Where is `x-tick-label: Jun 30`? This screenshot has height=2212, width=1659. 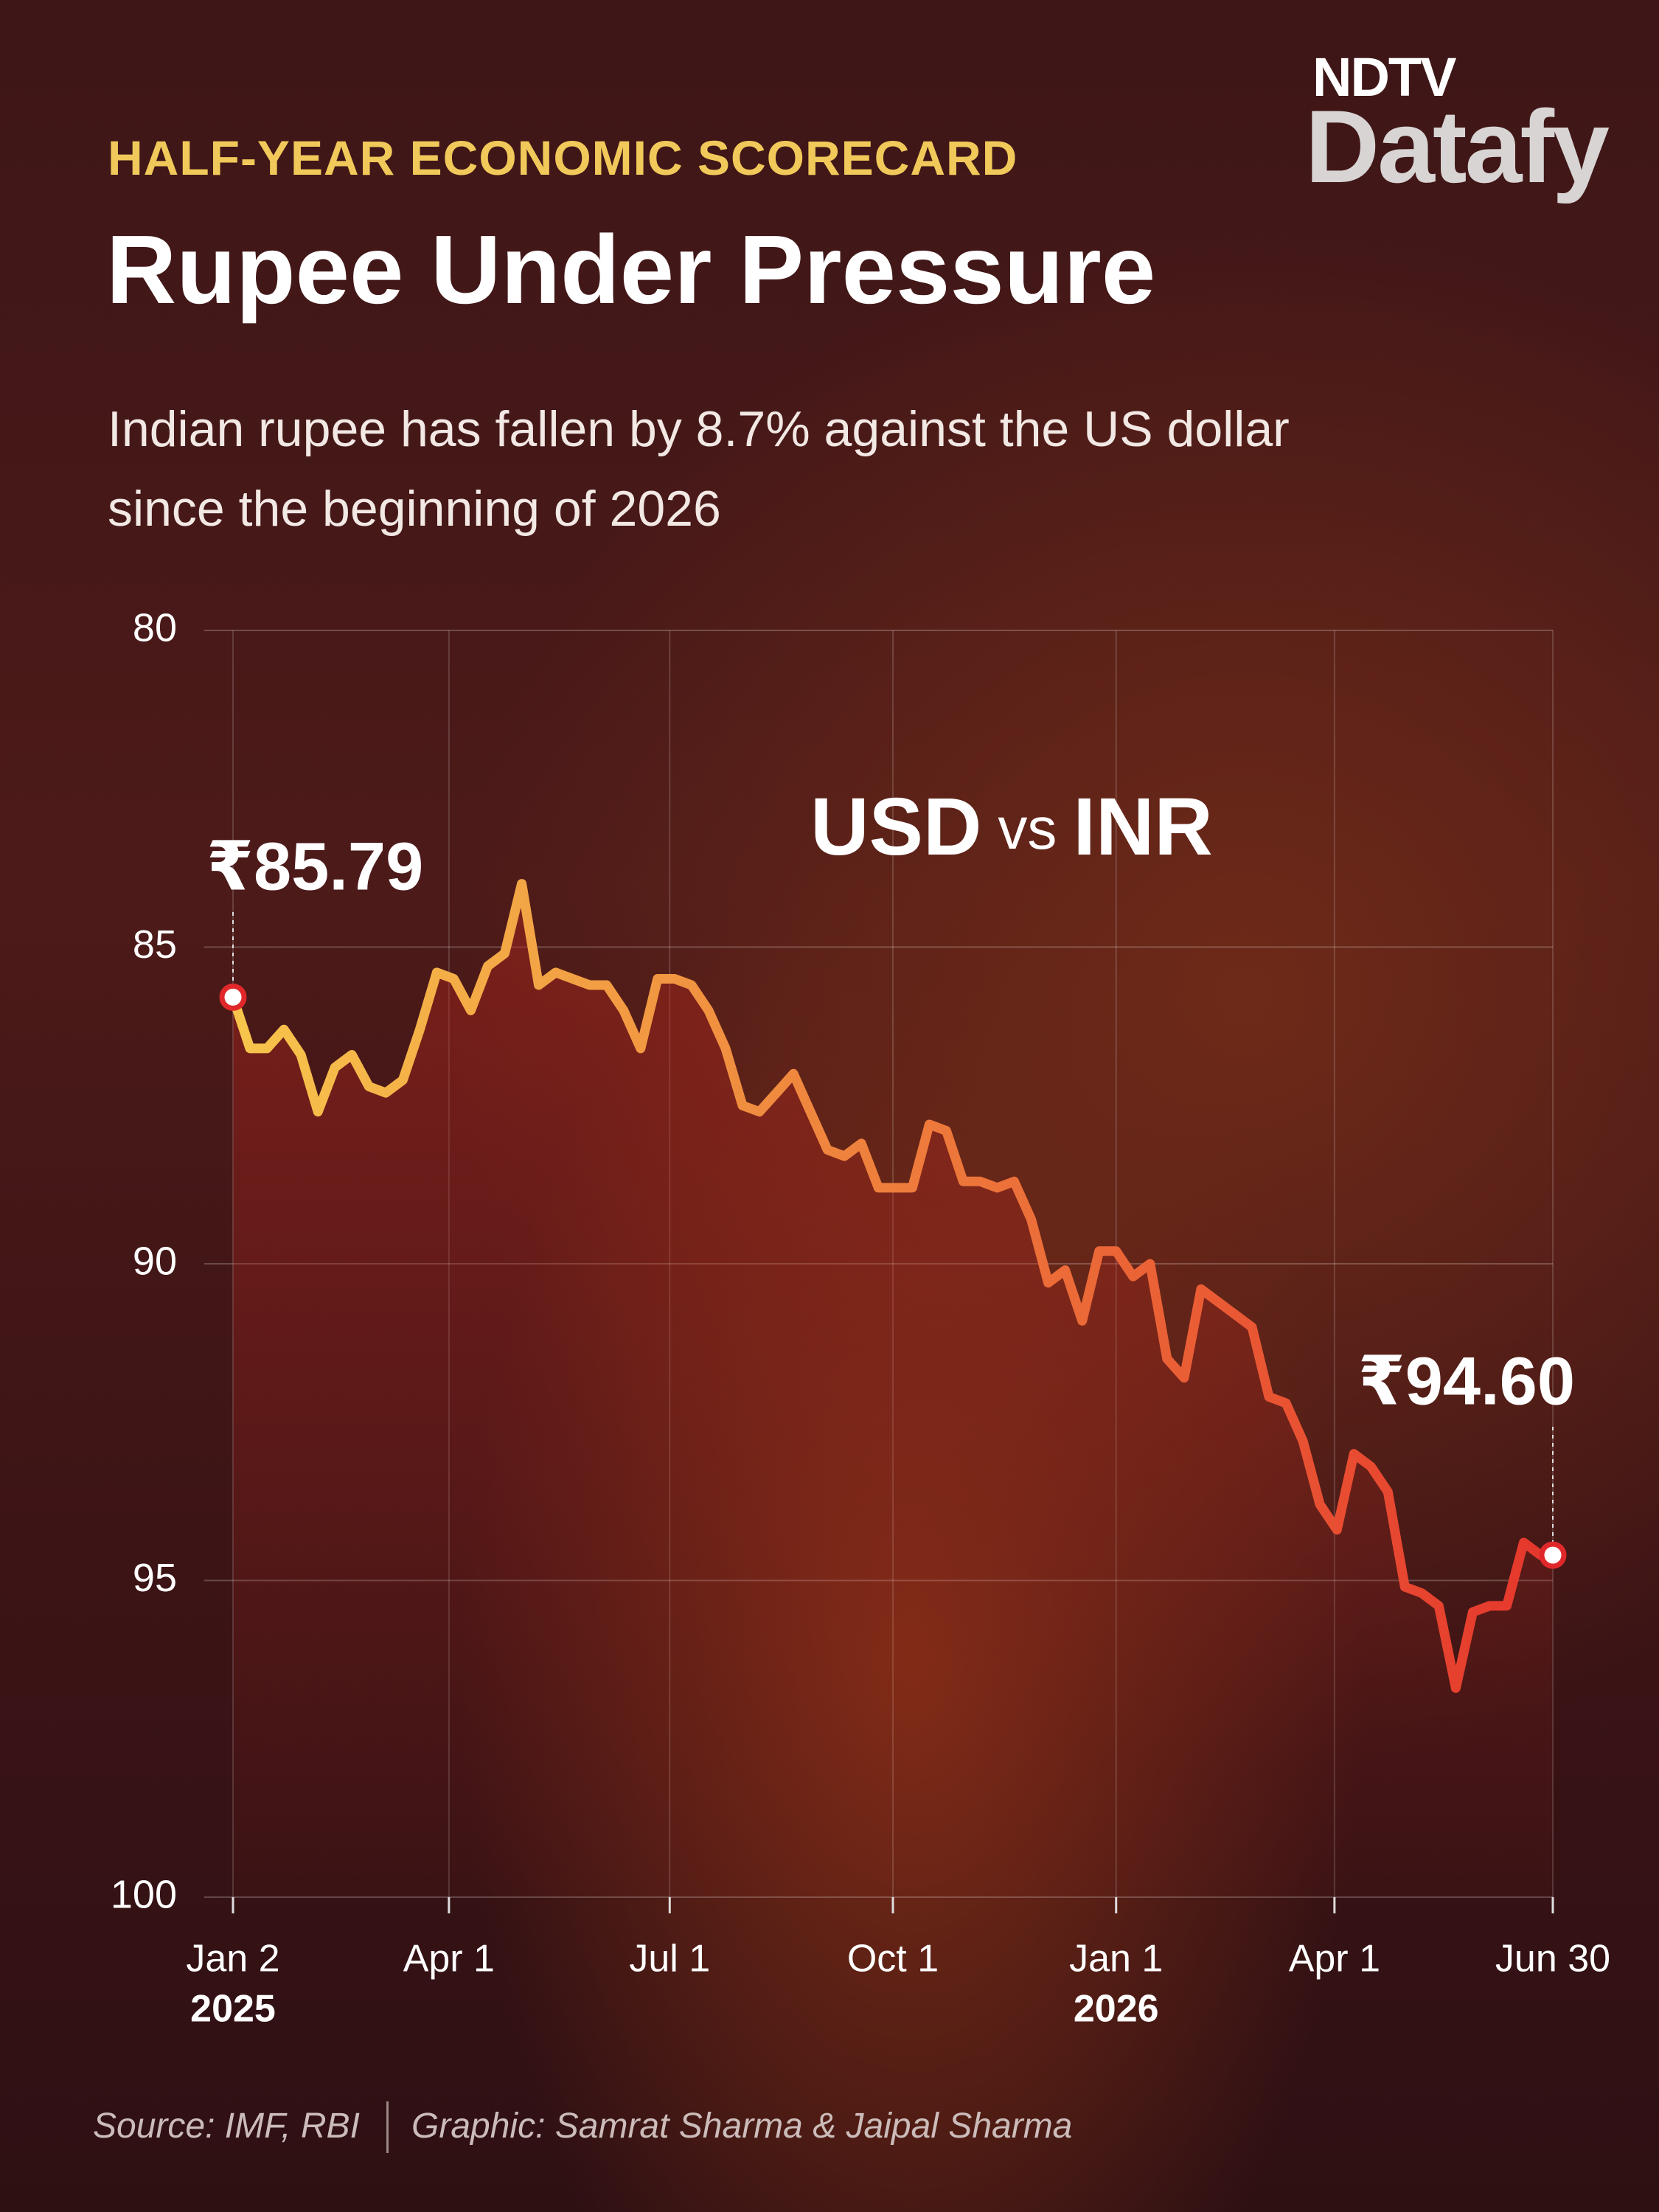 x-tick-label: Jun 30 is located at coordinates (1552, 1959).